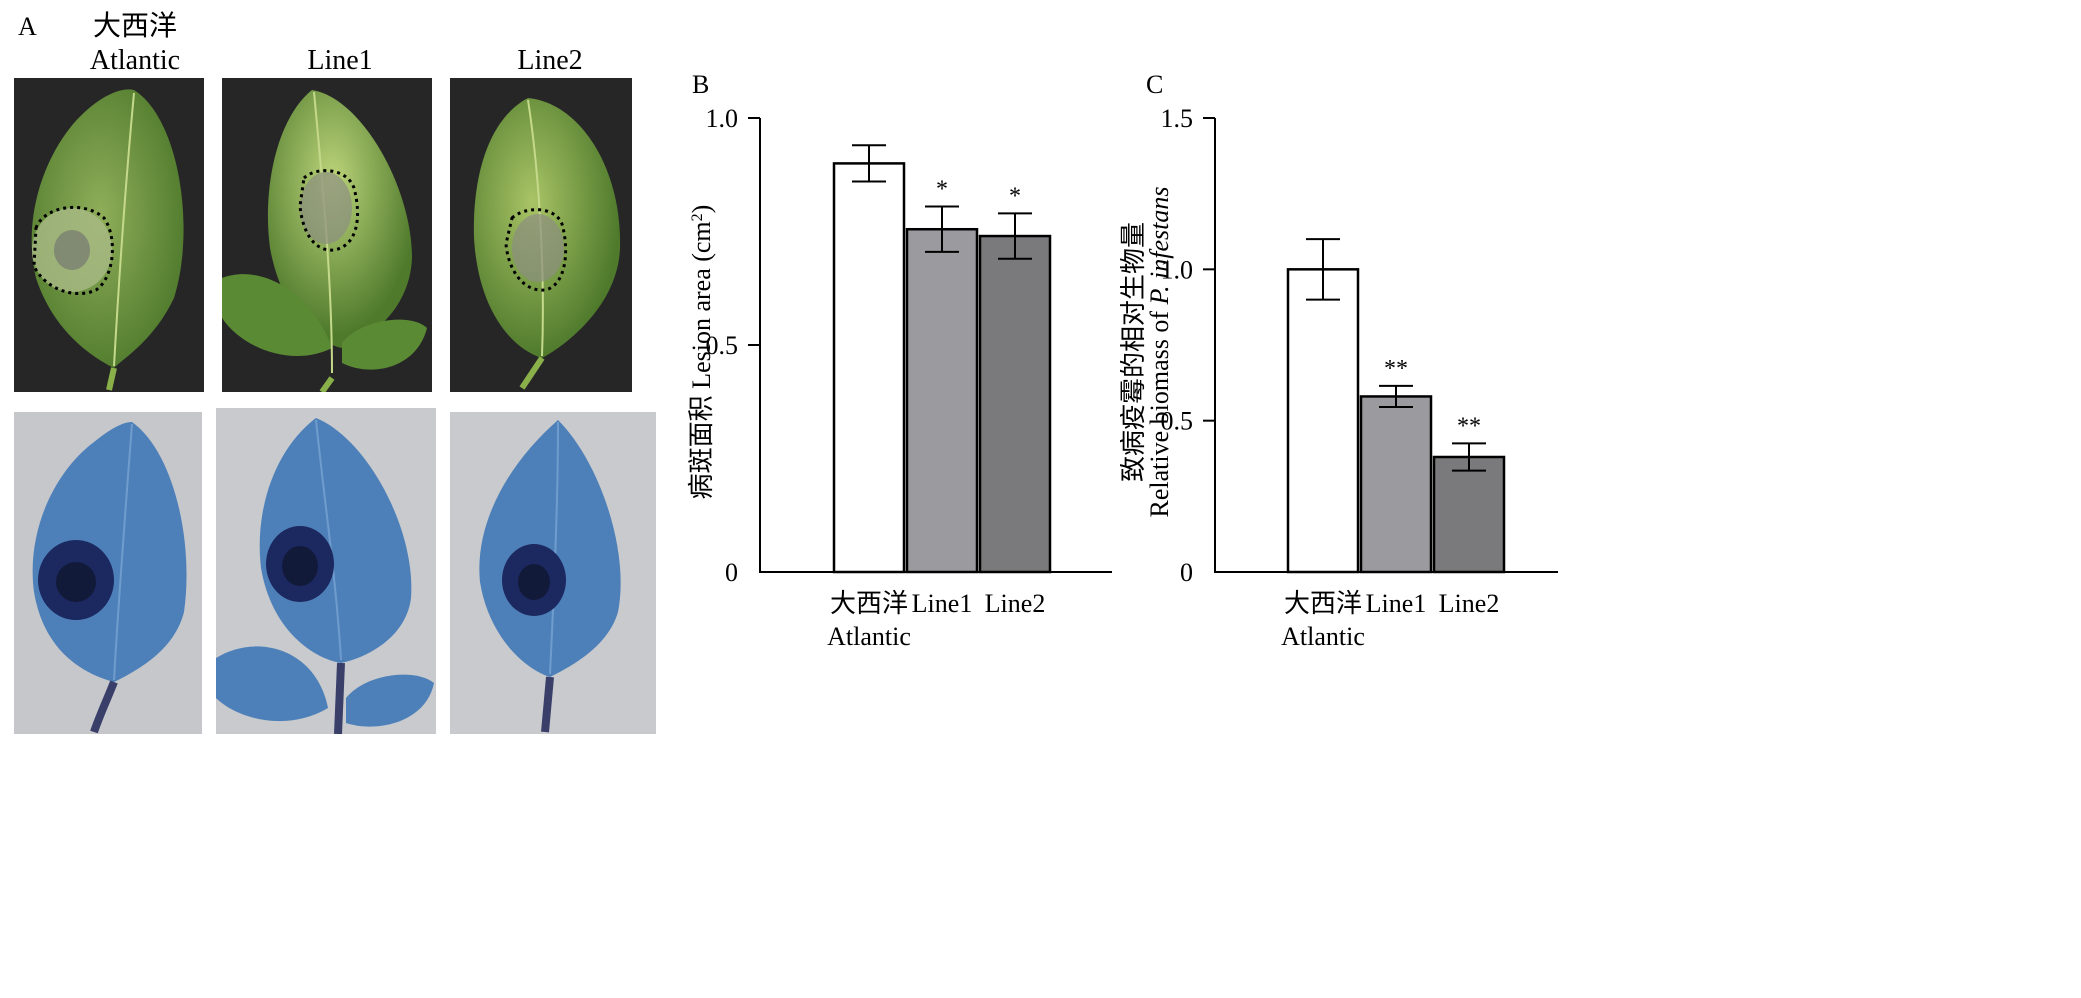 This screenshot has height=998, width=2081. Describe the element at coordinates (1154, 84) in the screenshot. I see `panel-c-letter: C` at that location.